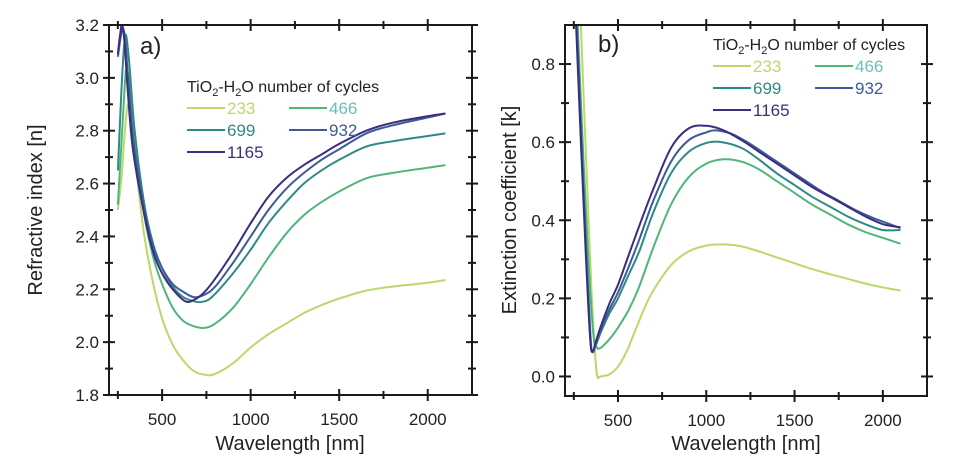 This screenshot has width=964, height=468. What do you see at coordinates (543, 64) in the screenshot?
I see `y-tick-label: 0.8` at bounding box center [543, 64].